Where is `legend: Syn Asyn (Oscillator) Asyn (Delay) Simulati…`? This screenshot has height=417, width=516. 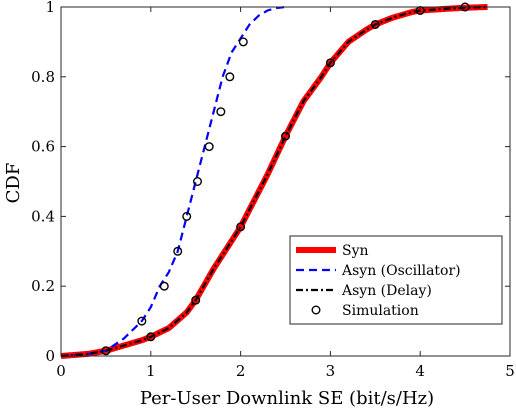
legend: Syn Asyn (Oscillator) Asyn (Delay) Simulati… is located at coordinates (396, 280).